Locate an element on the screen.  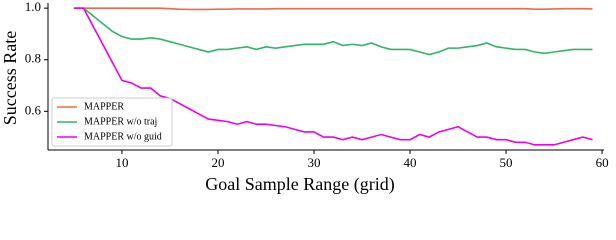
series-line is located at coordinates (333, 9).